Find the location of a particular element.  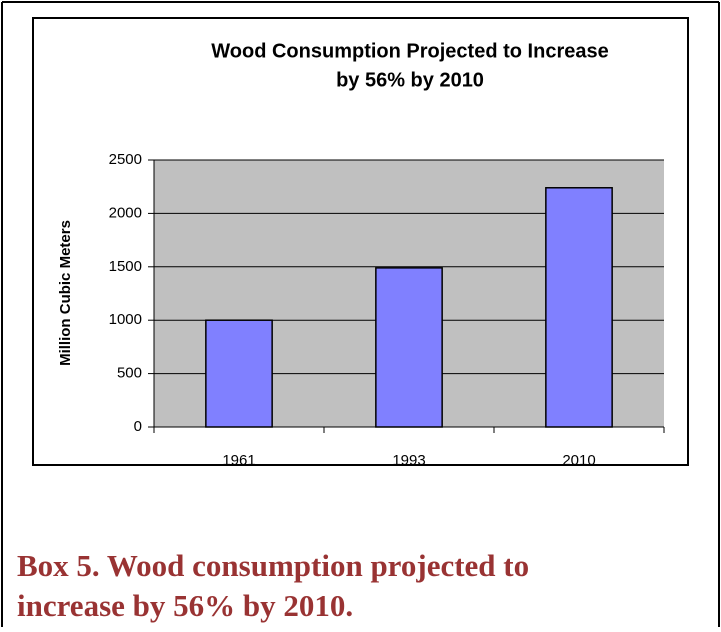

y-tick-label: 500 is located at coordinates (129, 373).